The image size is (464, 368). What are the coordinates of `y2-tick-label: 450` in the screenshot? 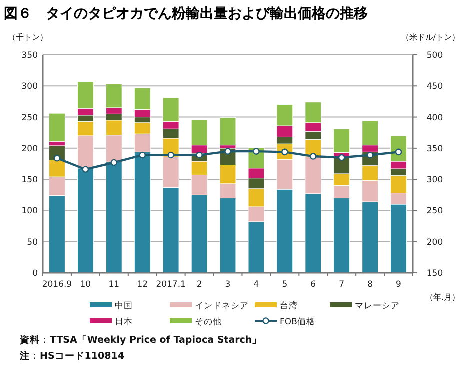 It's located at (435, 87).